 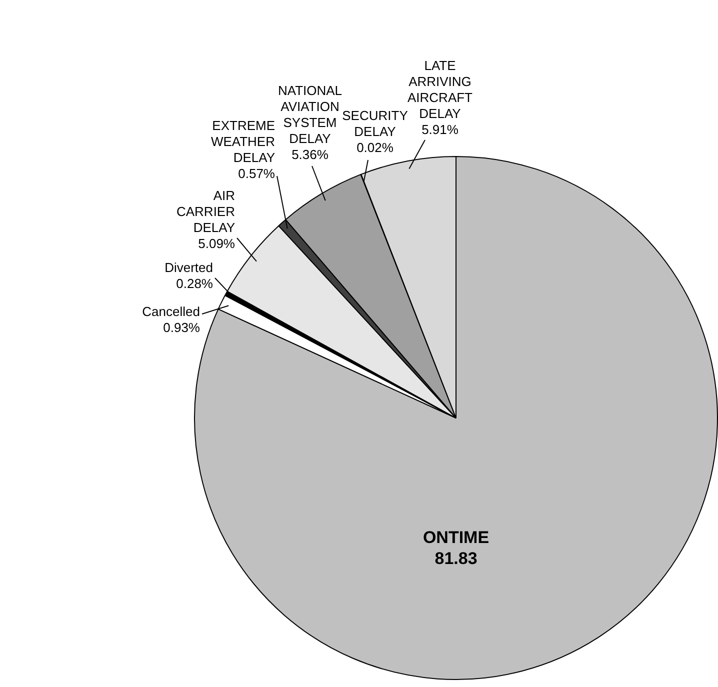 I want to click on data-label: 5.09%, so click(x=217, y=244).